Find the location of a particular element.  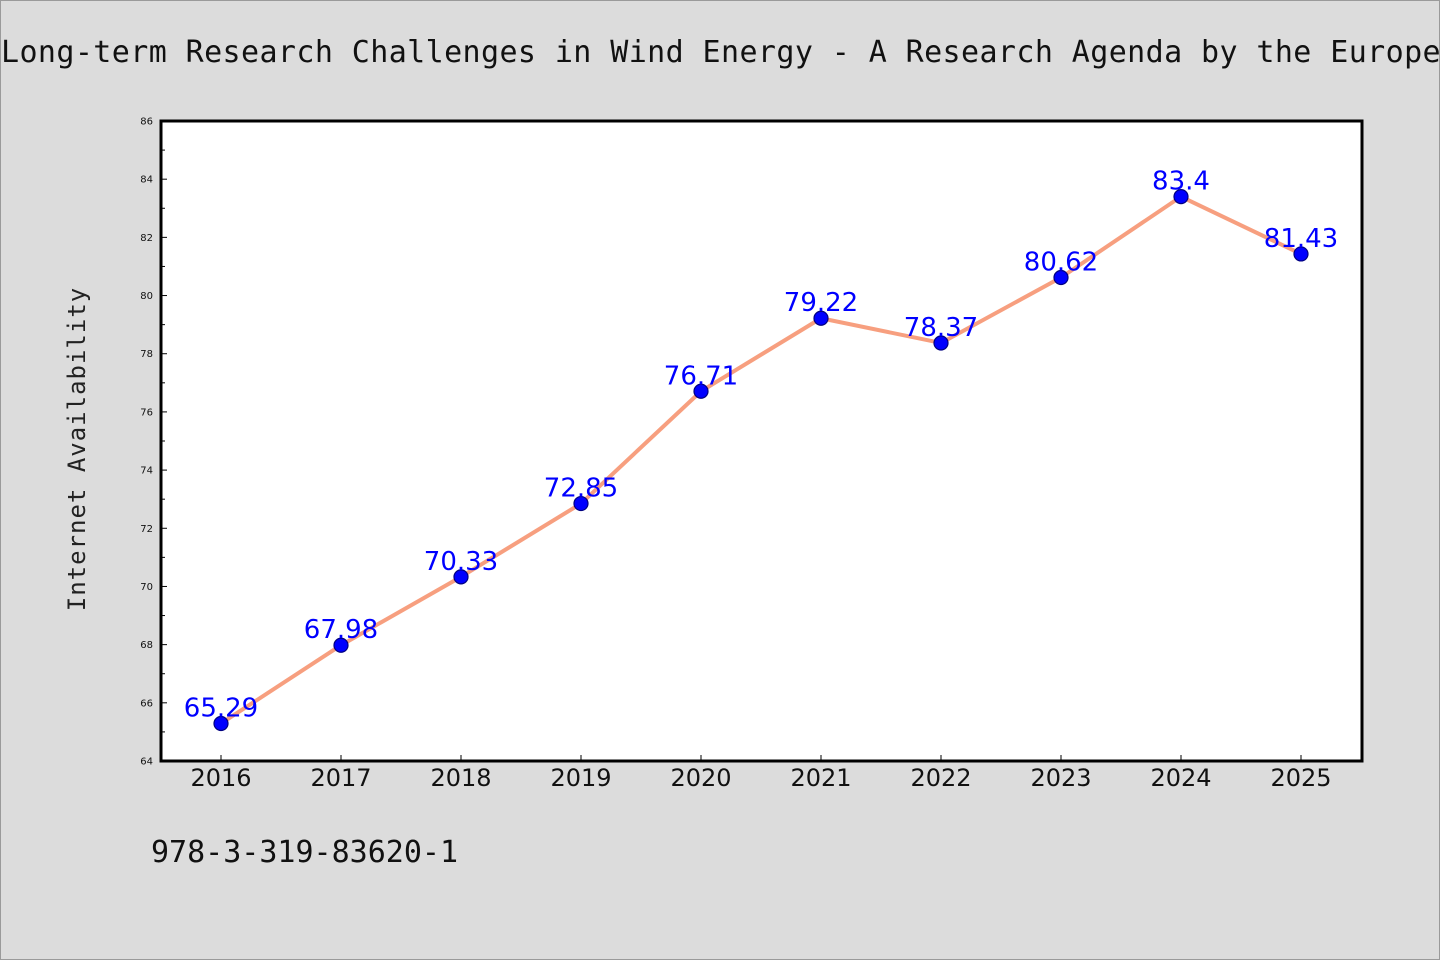

data-label: 79.22 is located at coordinates (821, 303).